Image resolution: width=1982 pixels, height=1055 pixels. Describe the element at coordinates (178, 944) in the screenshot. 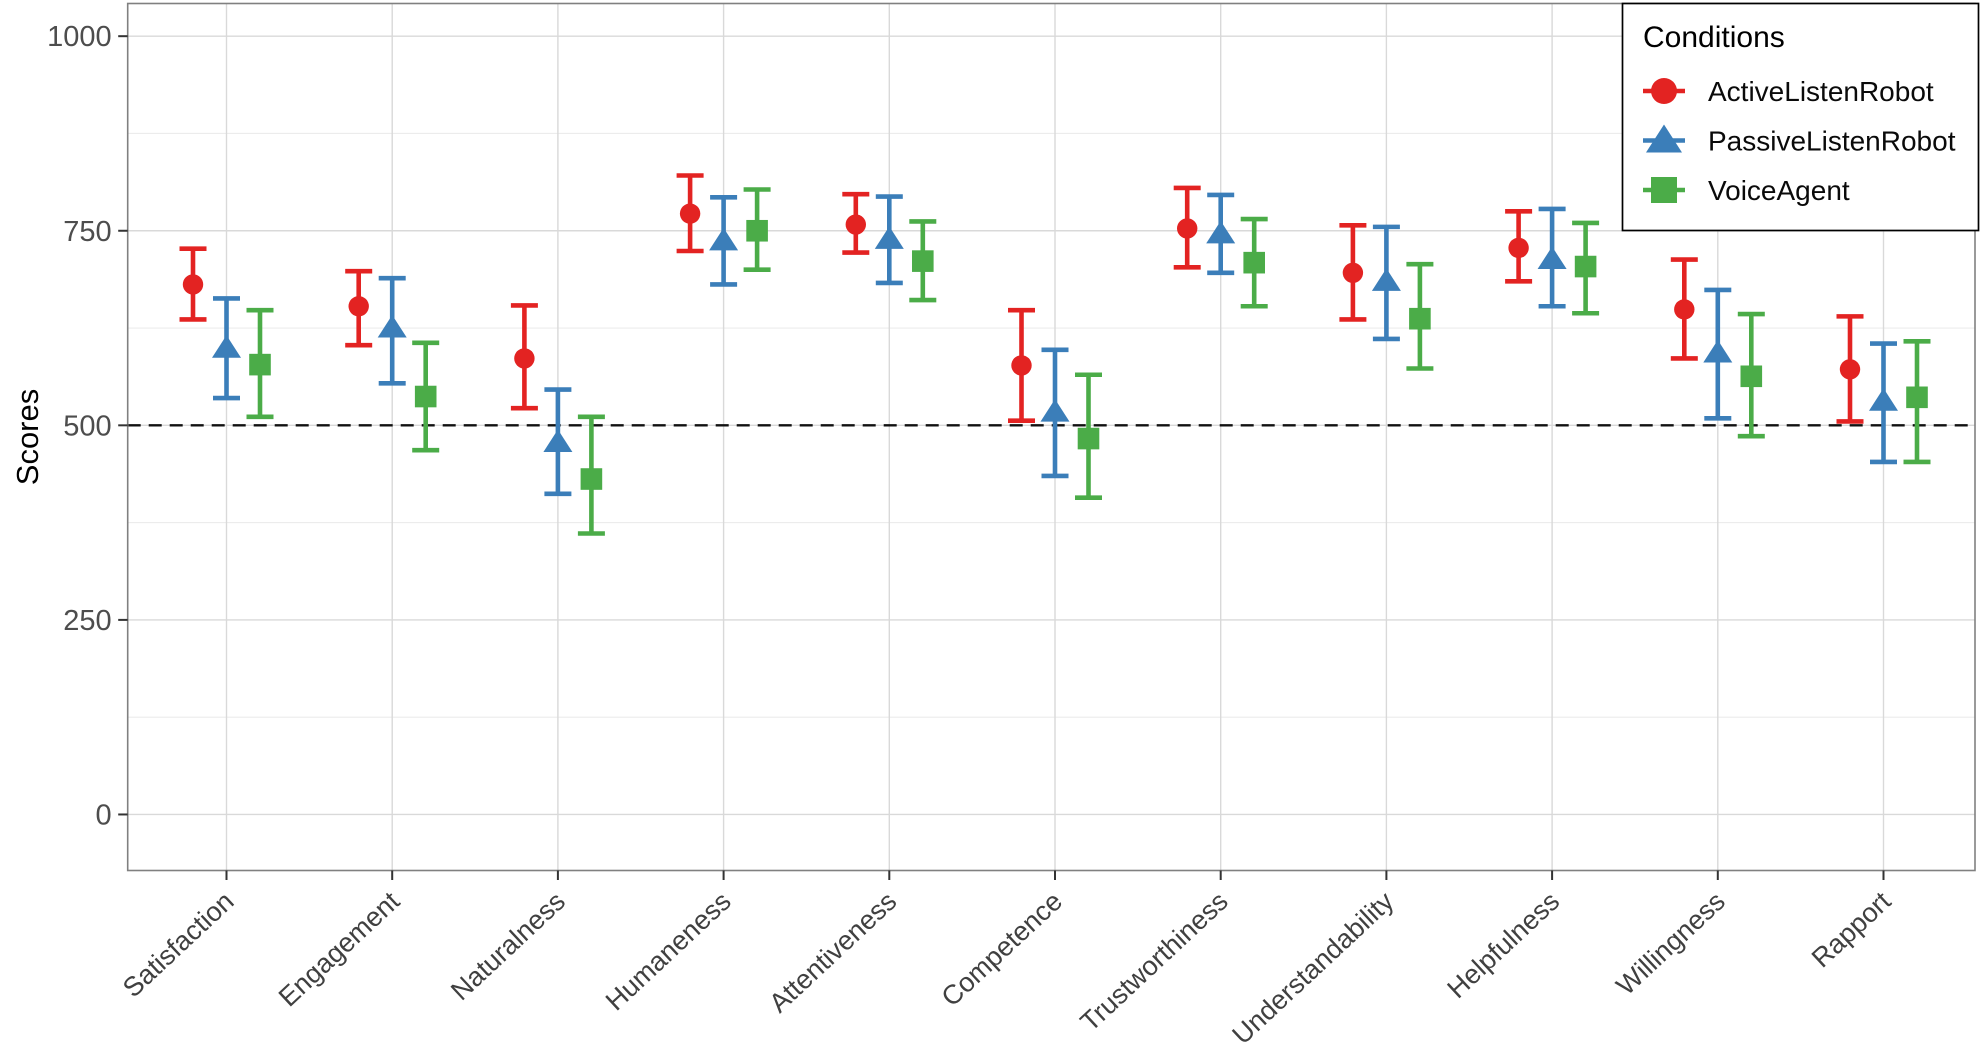

I see `x-tick-label-satisfaction: Satisfaction` at that location.